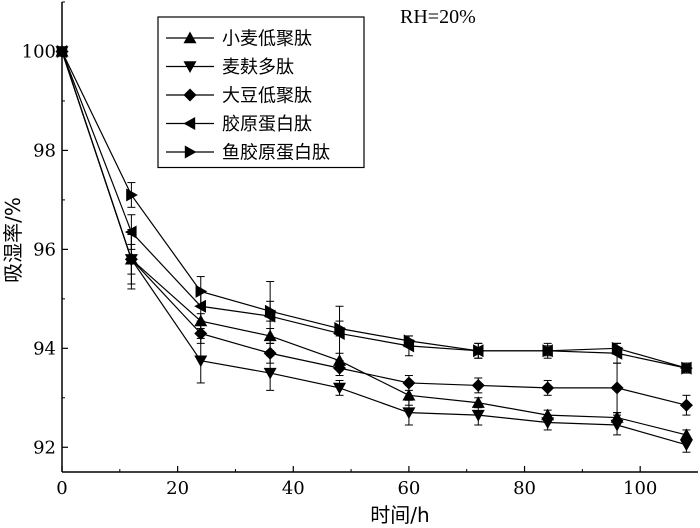 This screenshot has height=528, width=700. What do you see at coordinates (267, 96) in the screenshot?
I see `legend-label: 大豆低聚肽` at bounding box center [267, 96].